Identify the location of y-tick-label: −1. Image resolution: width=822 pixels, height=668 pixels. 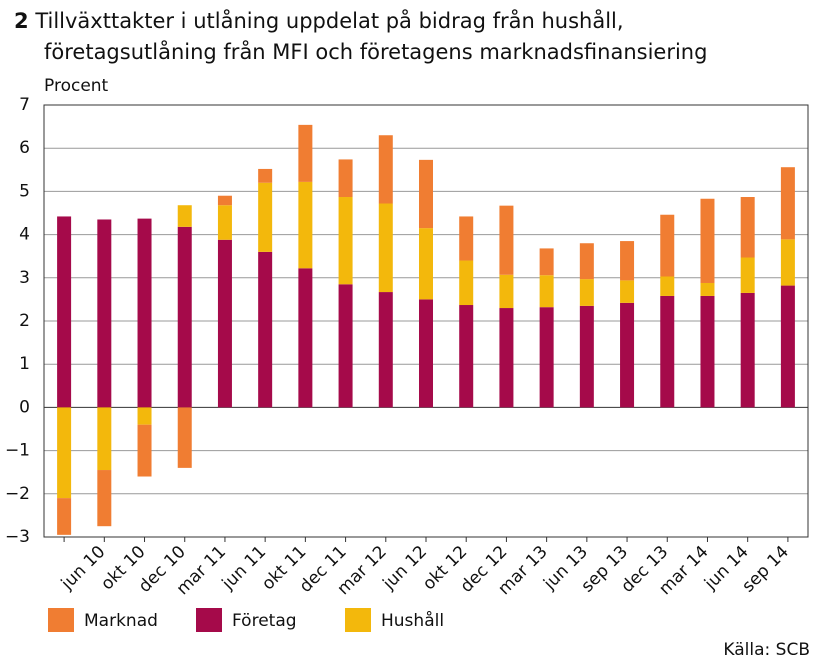
(17, 451).